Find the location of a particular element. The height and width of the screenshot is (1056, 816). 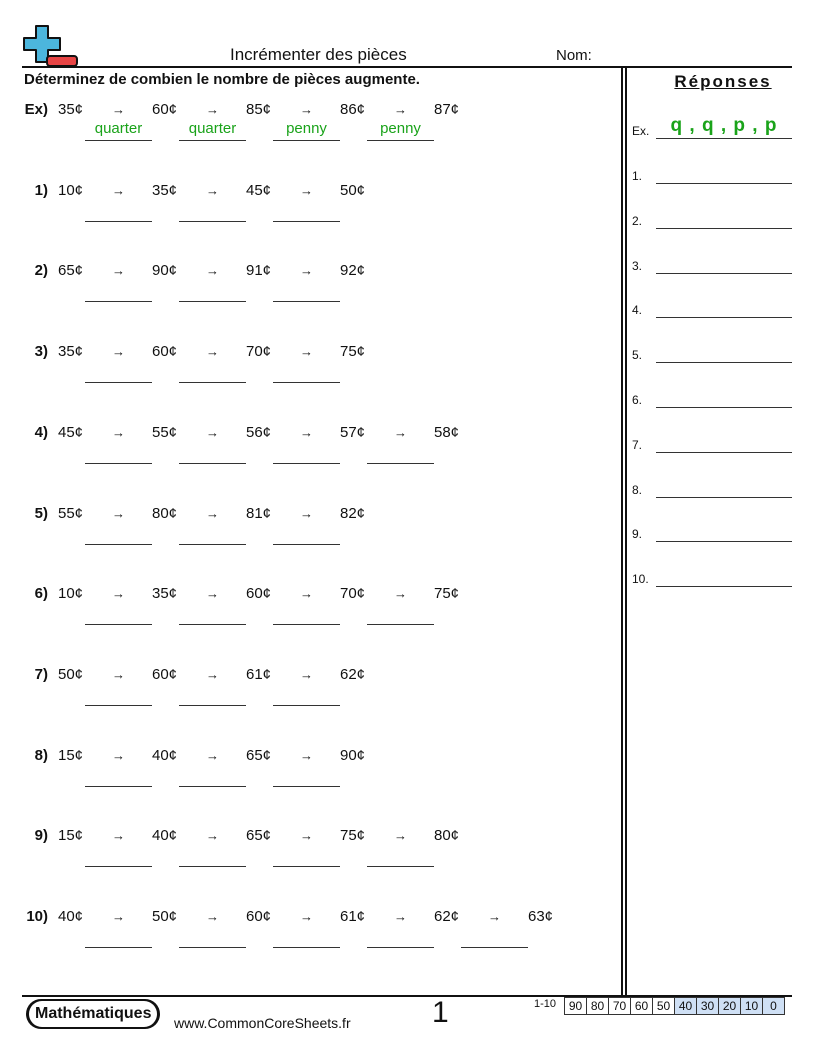

problem-label: 3) is located at coordinates (41, 352).